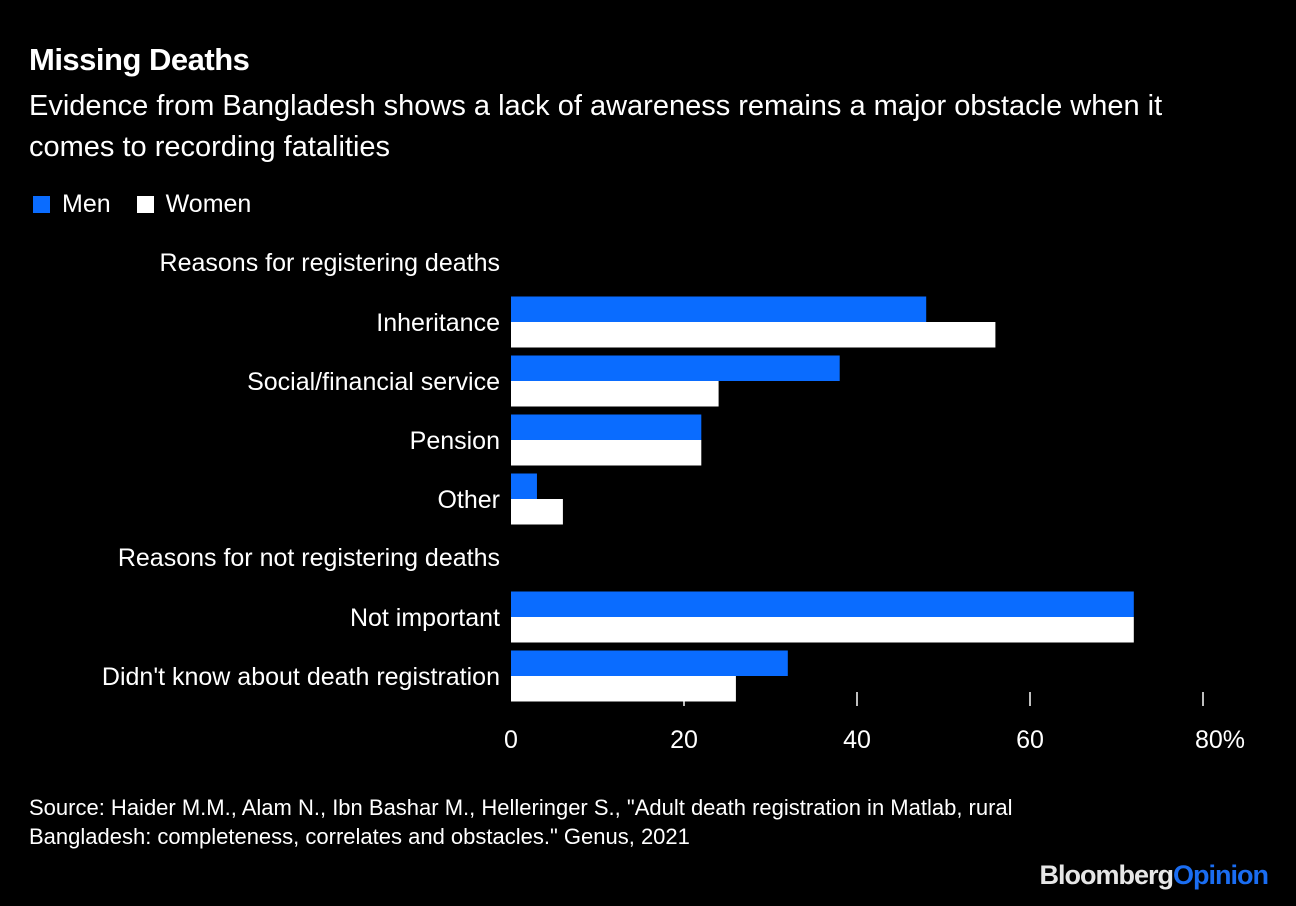 This screenshot has height=906, width=1296. What do you see at coordinates (455, 441) in the screenshot?
I see `category-label-pension: Pension` at bounding box center [455, 441].